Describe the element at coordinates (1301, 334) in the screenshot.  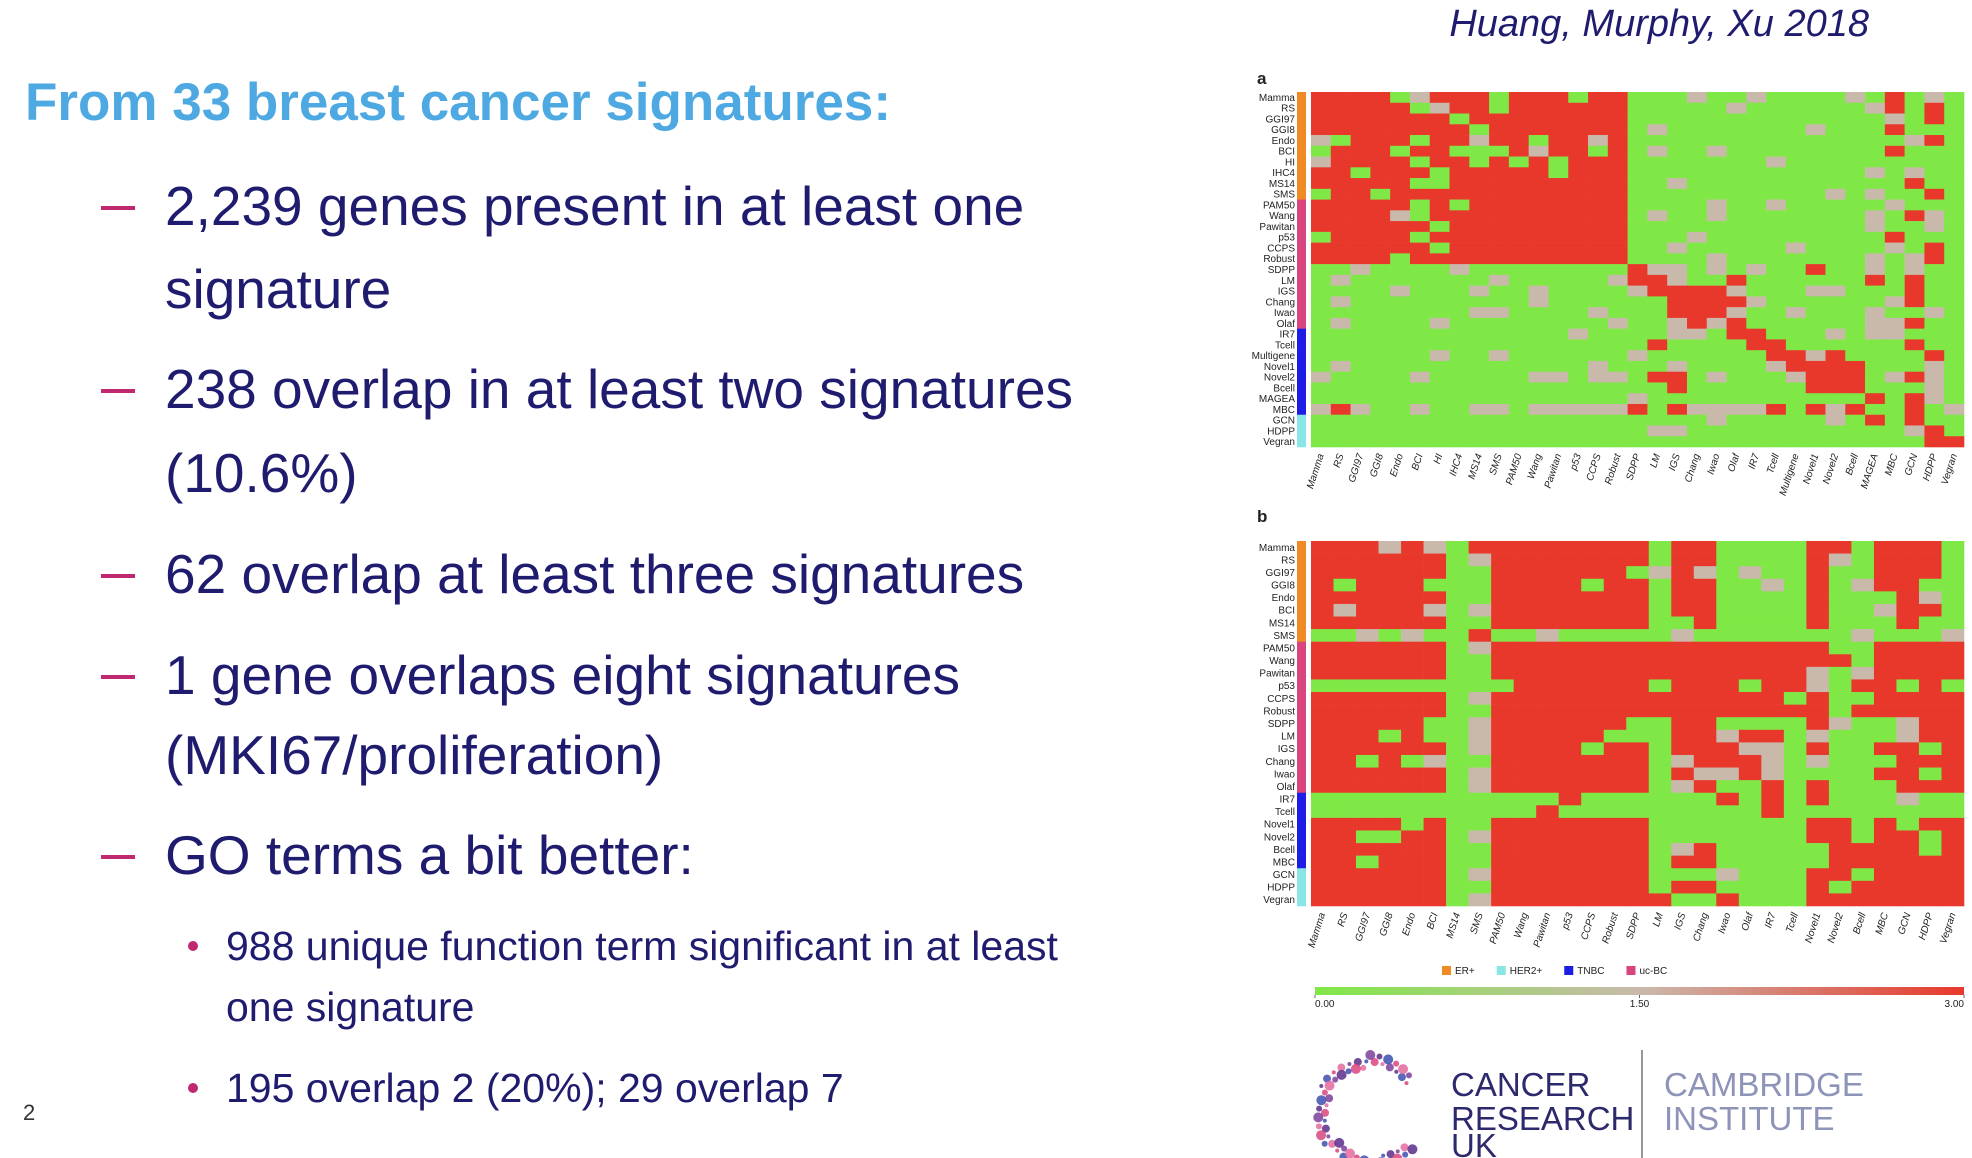
I see `row-group` at that location.